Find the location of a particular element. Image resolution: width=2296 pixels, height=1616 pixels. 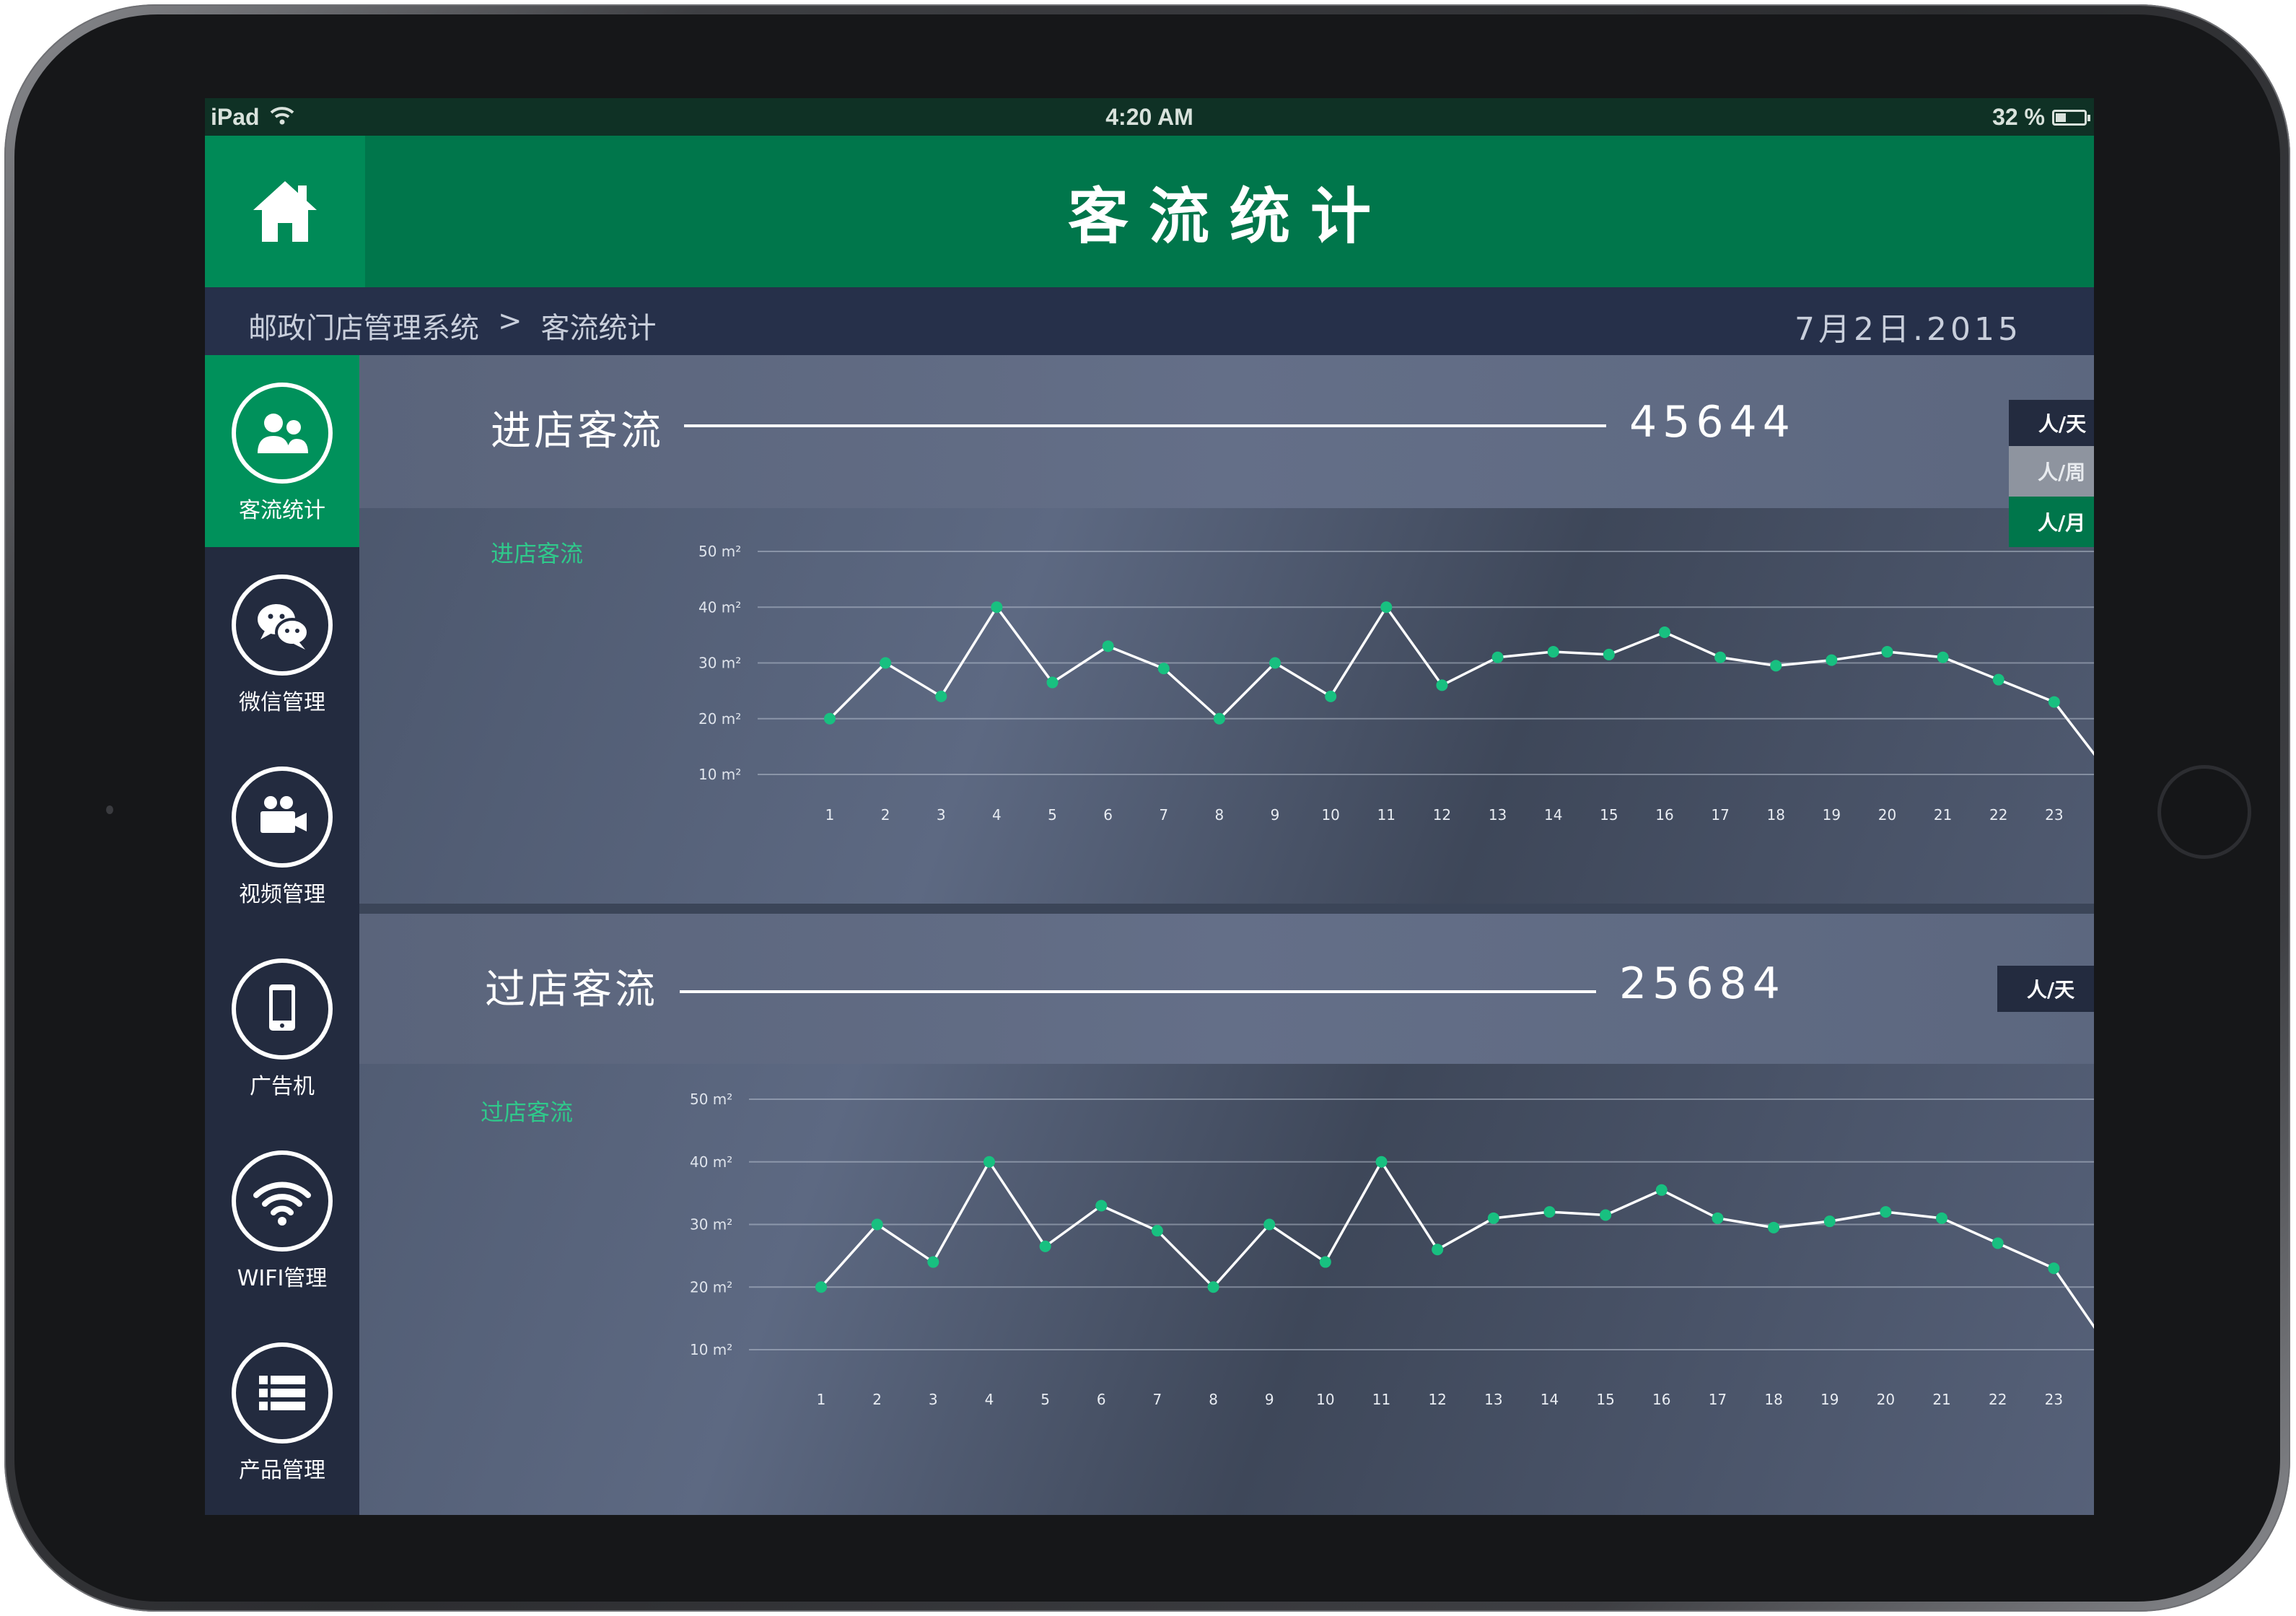

in-traffic-title: 进店客流 is located at coordinates (577, 431).